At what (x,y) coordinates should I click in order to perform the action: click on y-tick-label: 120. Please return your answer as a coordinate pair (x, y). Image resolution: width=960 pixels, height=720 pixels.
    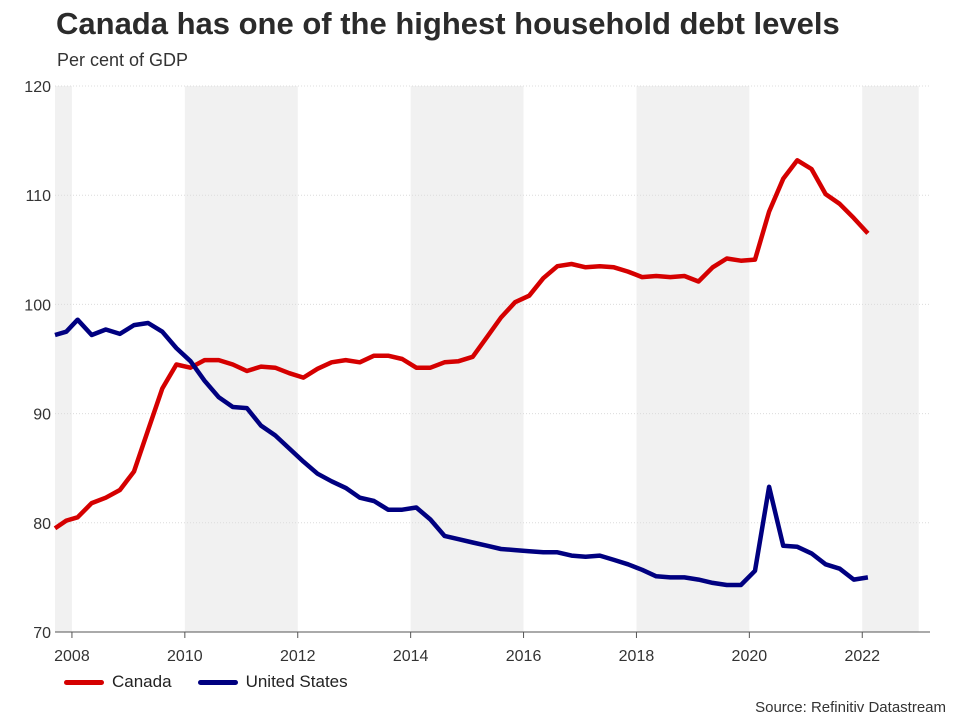
    Looking at the image, I should click on (37, 87).